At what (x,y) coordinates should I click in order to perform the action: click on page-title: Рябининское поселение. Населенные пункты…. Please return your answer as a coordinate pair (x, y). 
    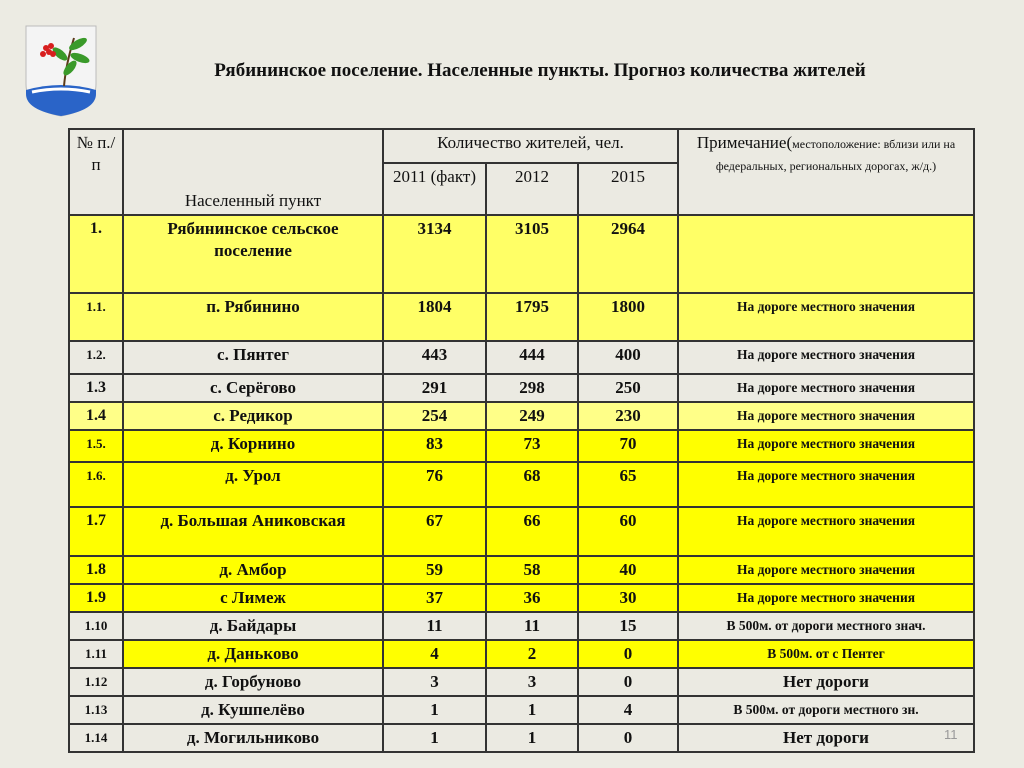
    Looking at the image, I should click on (540, 70).